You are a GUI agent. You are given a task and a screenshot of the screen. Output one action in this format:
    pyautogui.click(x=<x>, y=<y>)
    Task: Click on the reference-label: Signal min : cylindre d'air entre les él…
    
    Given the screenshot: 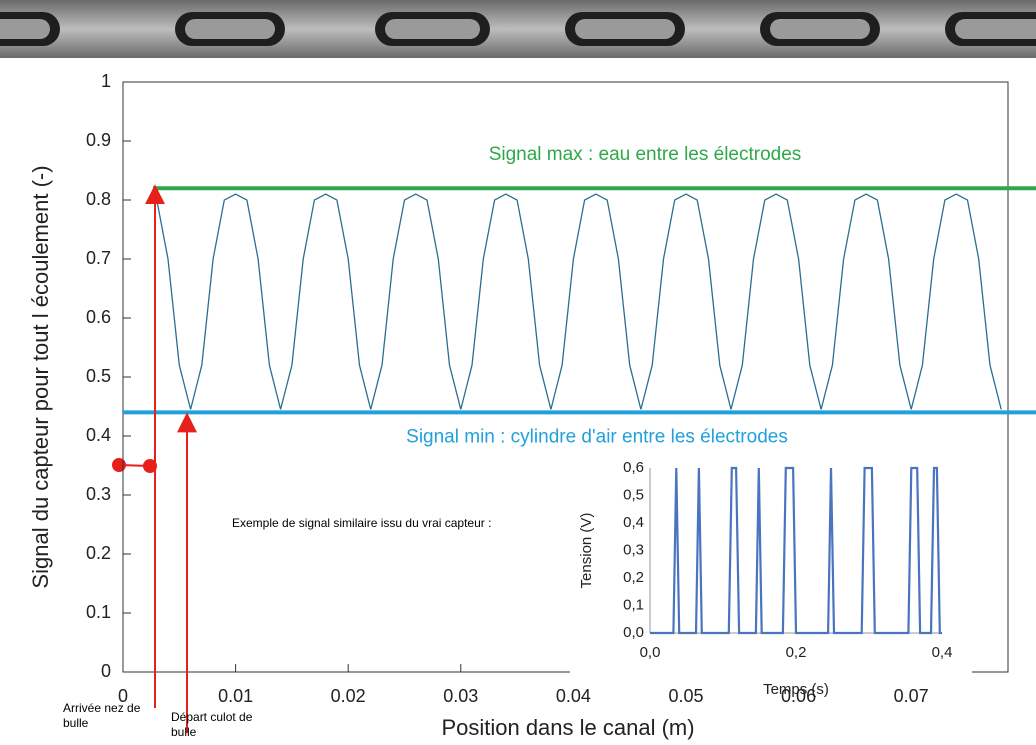 What is the action you would take?
    pyautogui.click(x=597, y=436)
    